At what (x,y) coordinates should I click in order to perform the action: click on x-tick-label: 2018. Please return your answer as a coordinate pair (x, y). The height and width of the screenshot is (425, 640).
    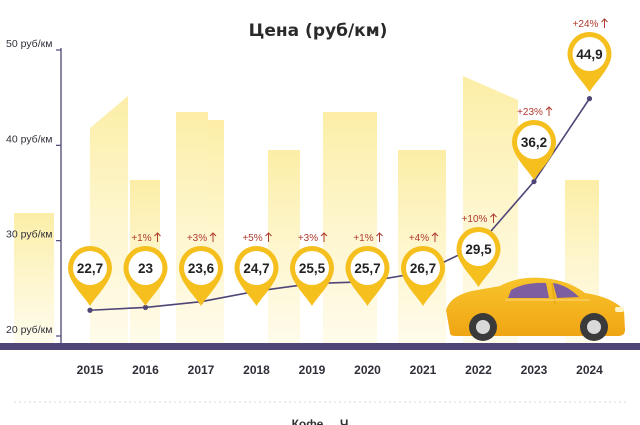
    Looking at the image, I should click on (256, 370).